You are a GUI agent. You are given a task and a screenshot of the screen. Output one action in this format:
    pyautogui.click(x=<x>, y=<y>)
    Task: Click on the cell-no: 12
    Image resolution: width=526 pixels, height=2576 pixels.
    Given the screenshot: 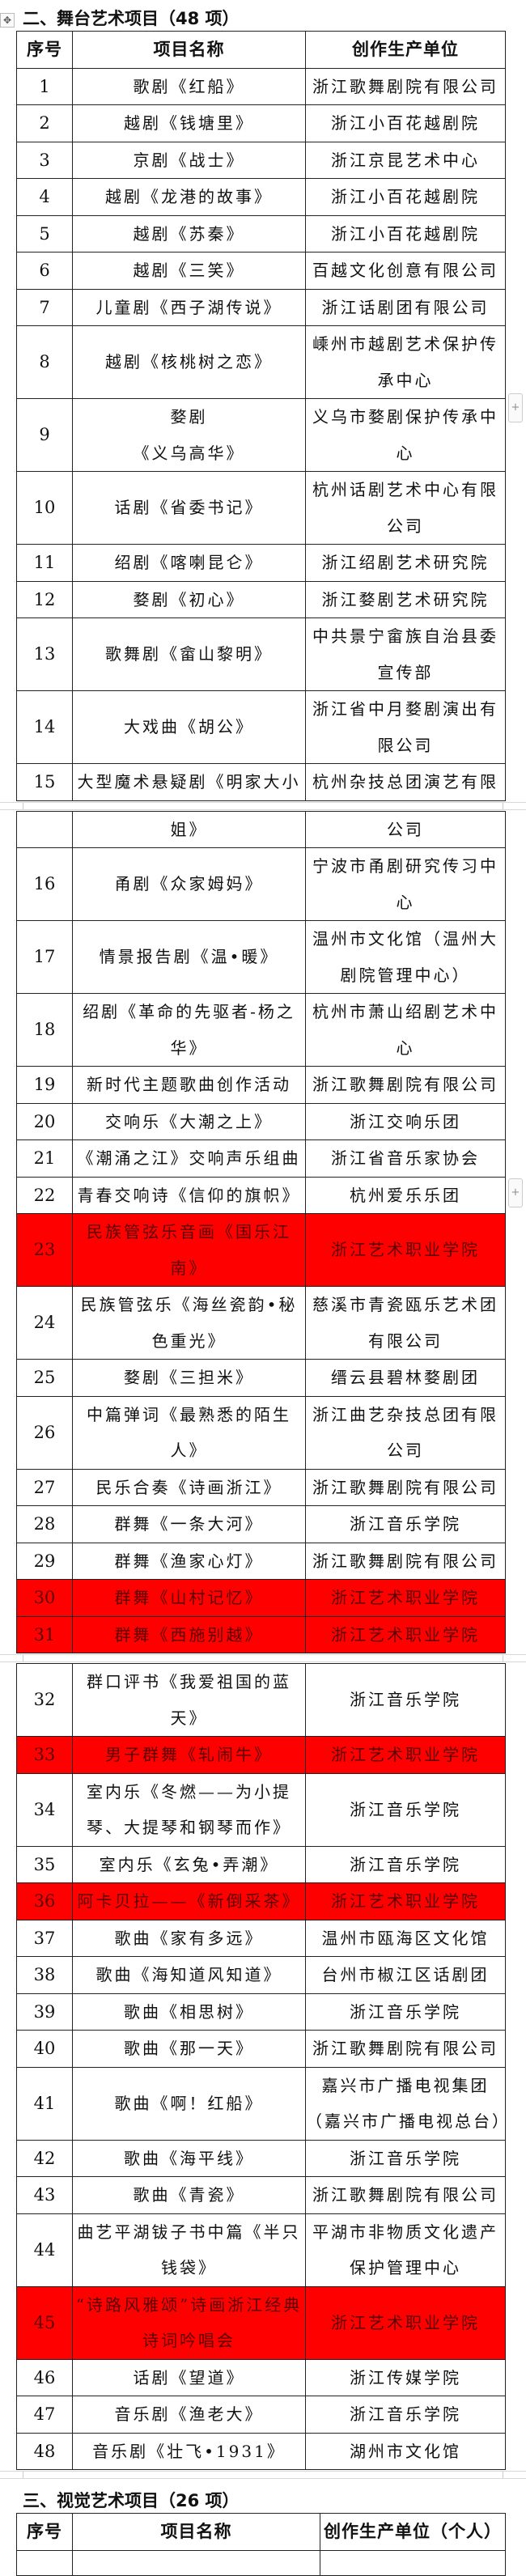 What is the action you would take?
    pyautogui.click(x=44, y=599)
    